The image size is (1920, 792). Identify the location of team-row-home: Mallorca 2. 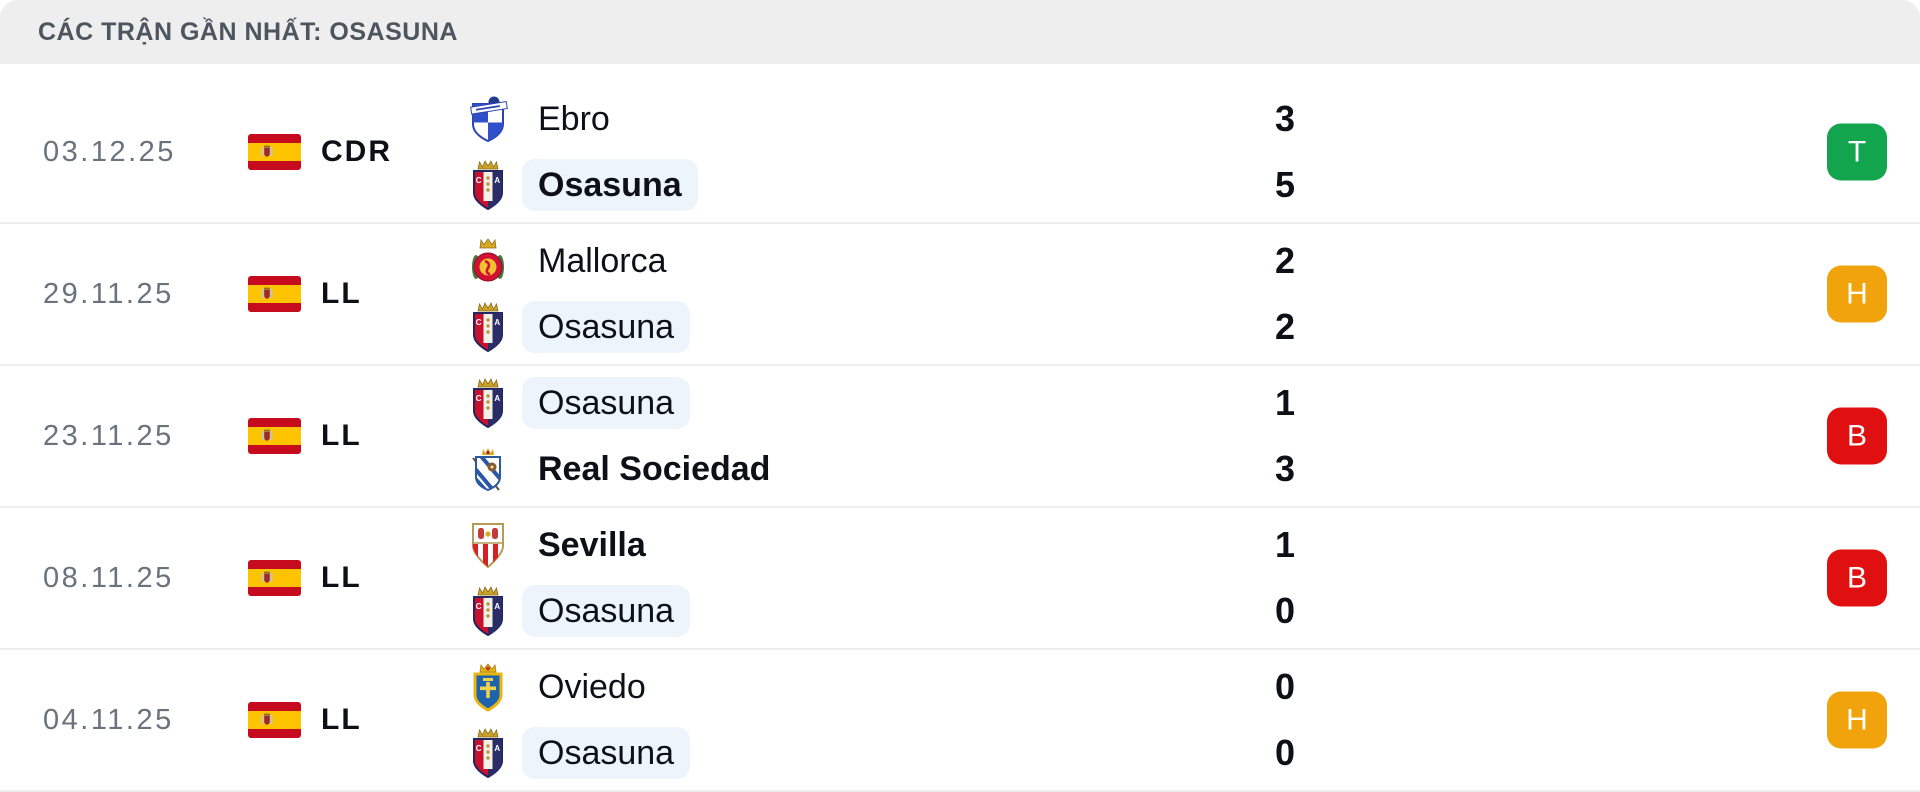
(926, 261).